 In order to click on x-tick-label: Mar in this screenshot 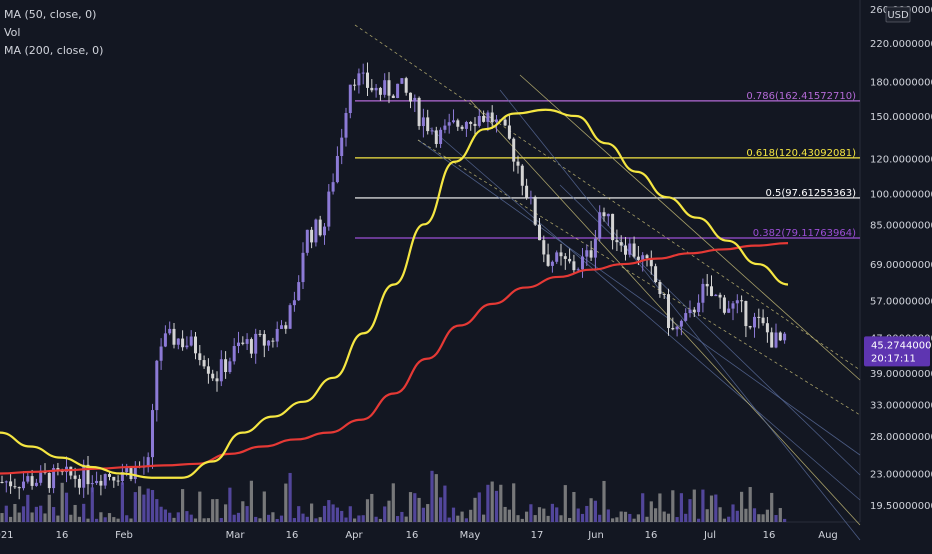, I will do `click(236, 535)`.